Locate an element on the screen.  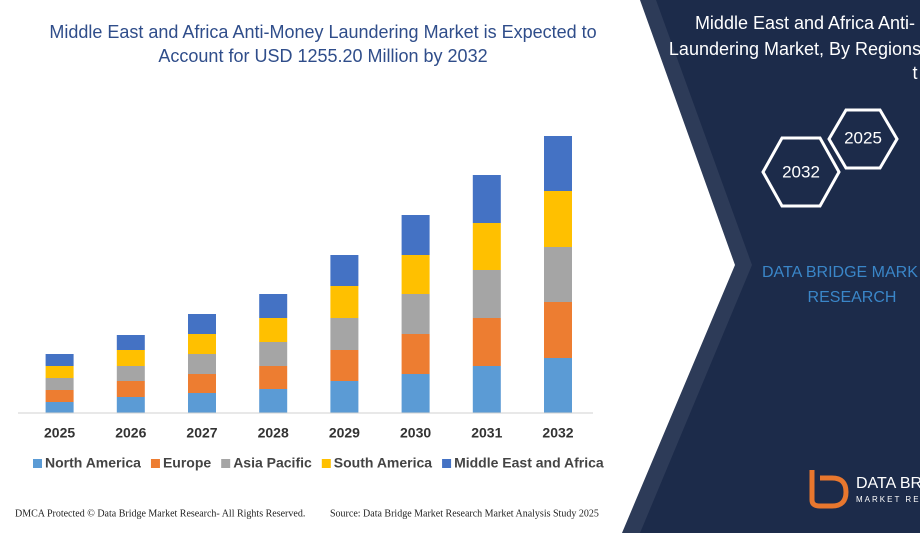
x-tick-label: 2029 is located at coordinates (344, 433).